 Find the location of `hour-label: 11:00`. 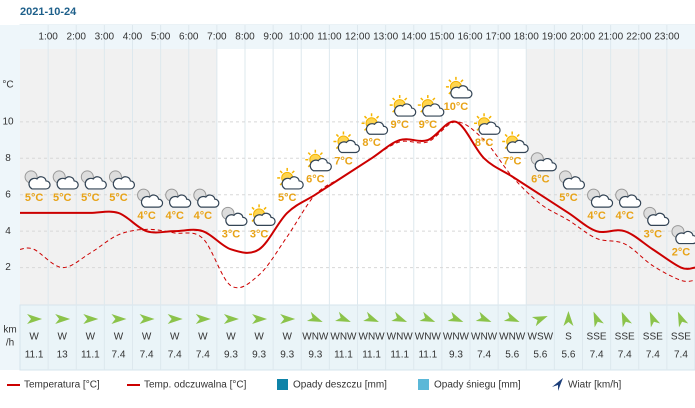

hour-label: 11:00 is located at coordinates (329, 37).